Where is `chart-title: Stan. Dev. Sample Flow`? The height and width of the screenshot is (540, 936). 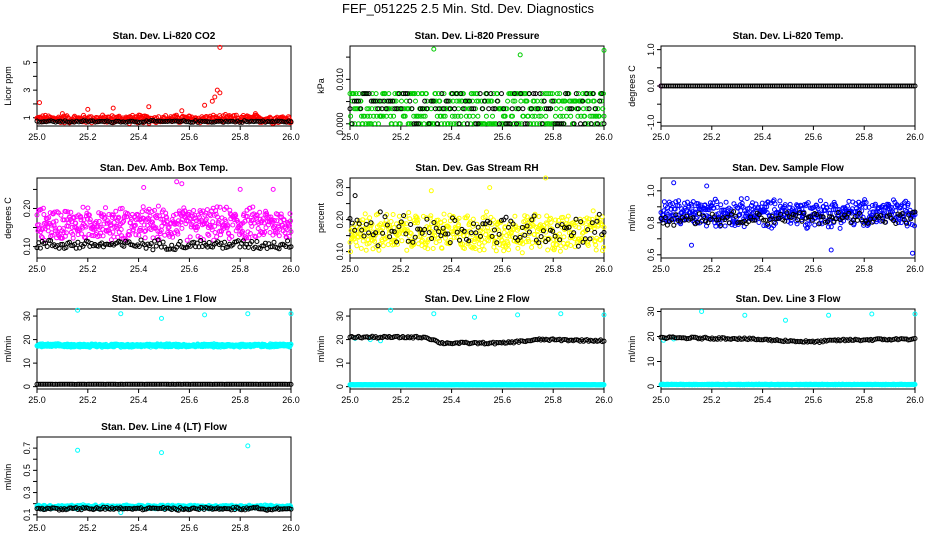 chart-title: Stan. Dev. Sample Flow is located at coordinates (788, 168).